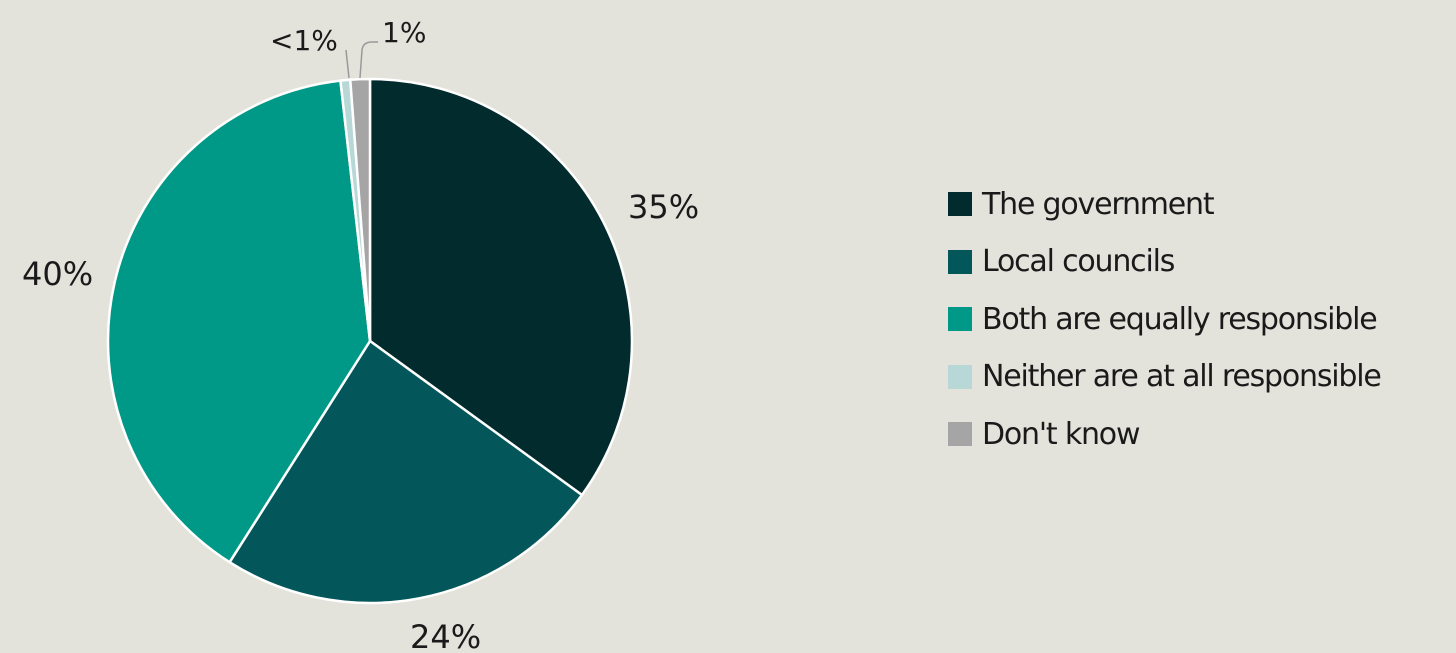 The height and width of the screenshot is (653, 1456). Describe the element at coordinates (368, 60) in the screenshot. I see `leader-line-dont-know` at that location.